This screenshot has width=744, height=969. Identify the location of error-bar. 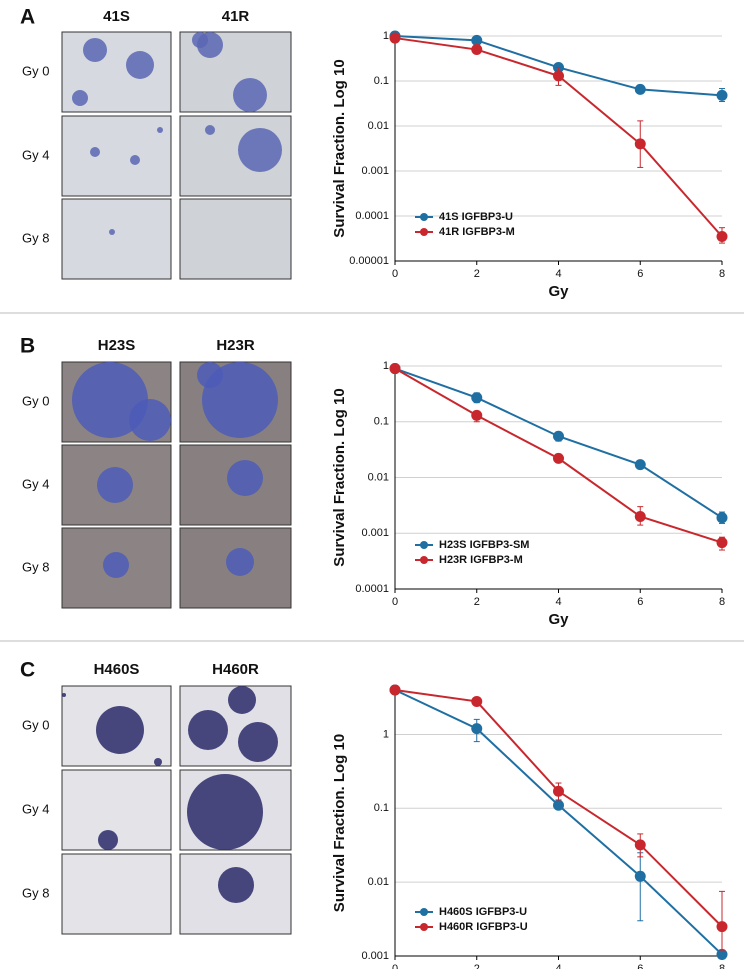
(722, 920).